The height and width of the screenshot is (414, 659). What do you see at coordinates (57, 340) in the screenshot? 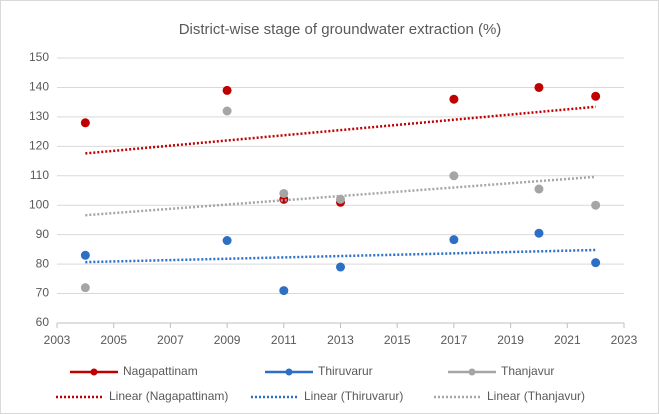
I see `x-tick-label: 2003` at bounding box center [57, 340].